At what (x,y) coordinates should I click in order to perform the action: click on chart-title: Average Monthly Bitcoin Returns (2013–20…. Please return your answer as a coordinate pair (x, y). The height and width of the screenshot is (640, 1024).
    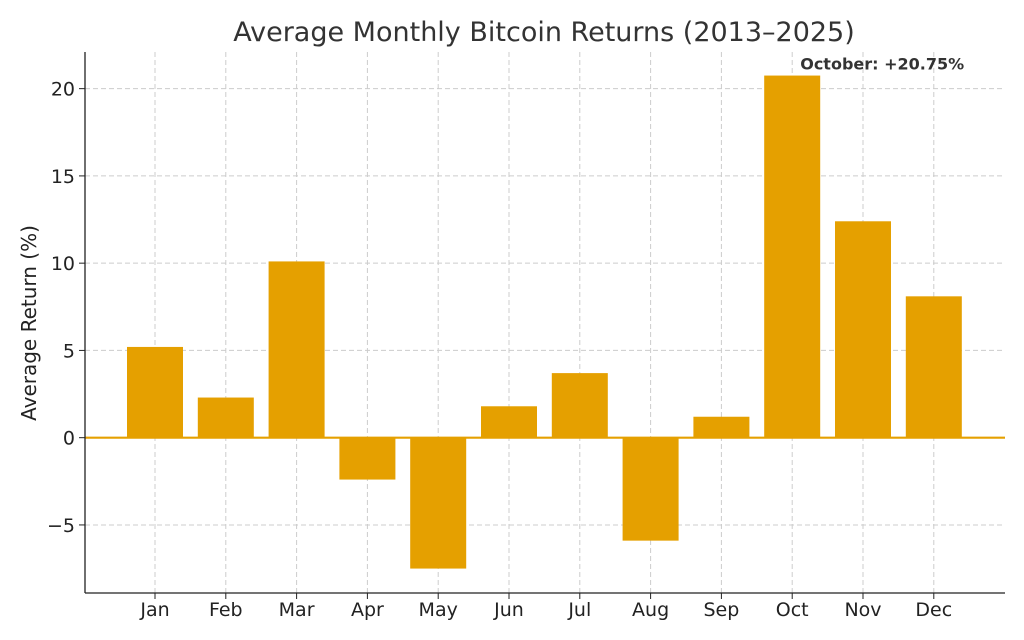
    Looking at the image, I should click on (544, 32).